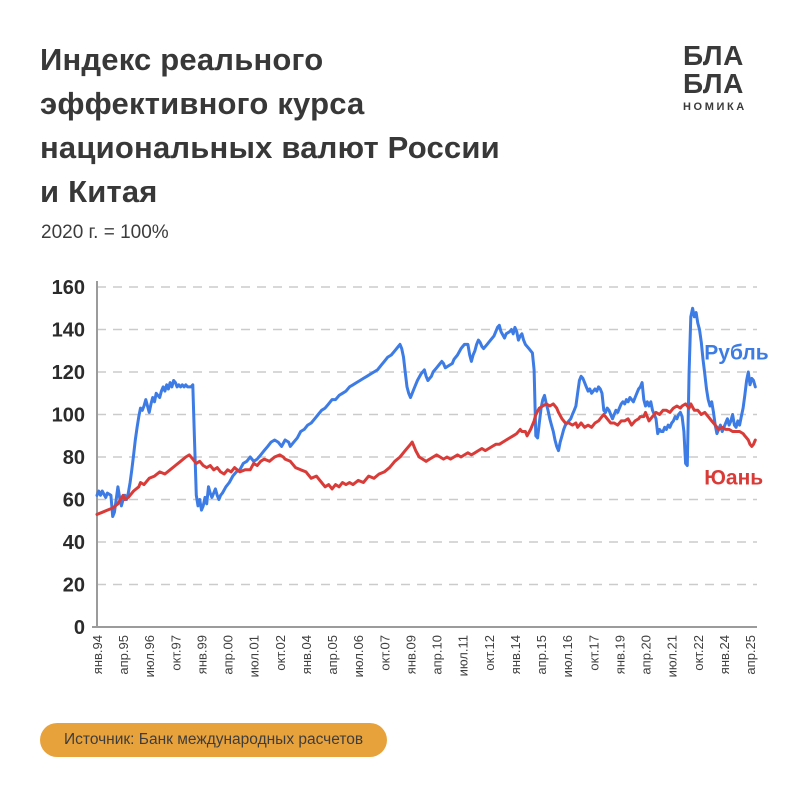  Describe the element at coordinates (74, 458) in the screenshot. I see `y-tick-label-80: 80` at that location.